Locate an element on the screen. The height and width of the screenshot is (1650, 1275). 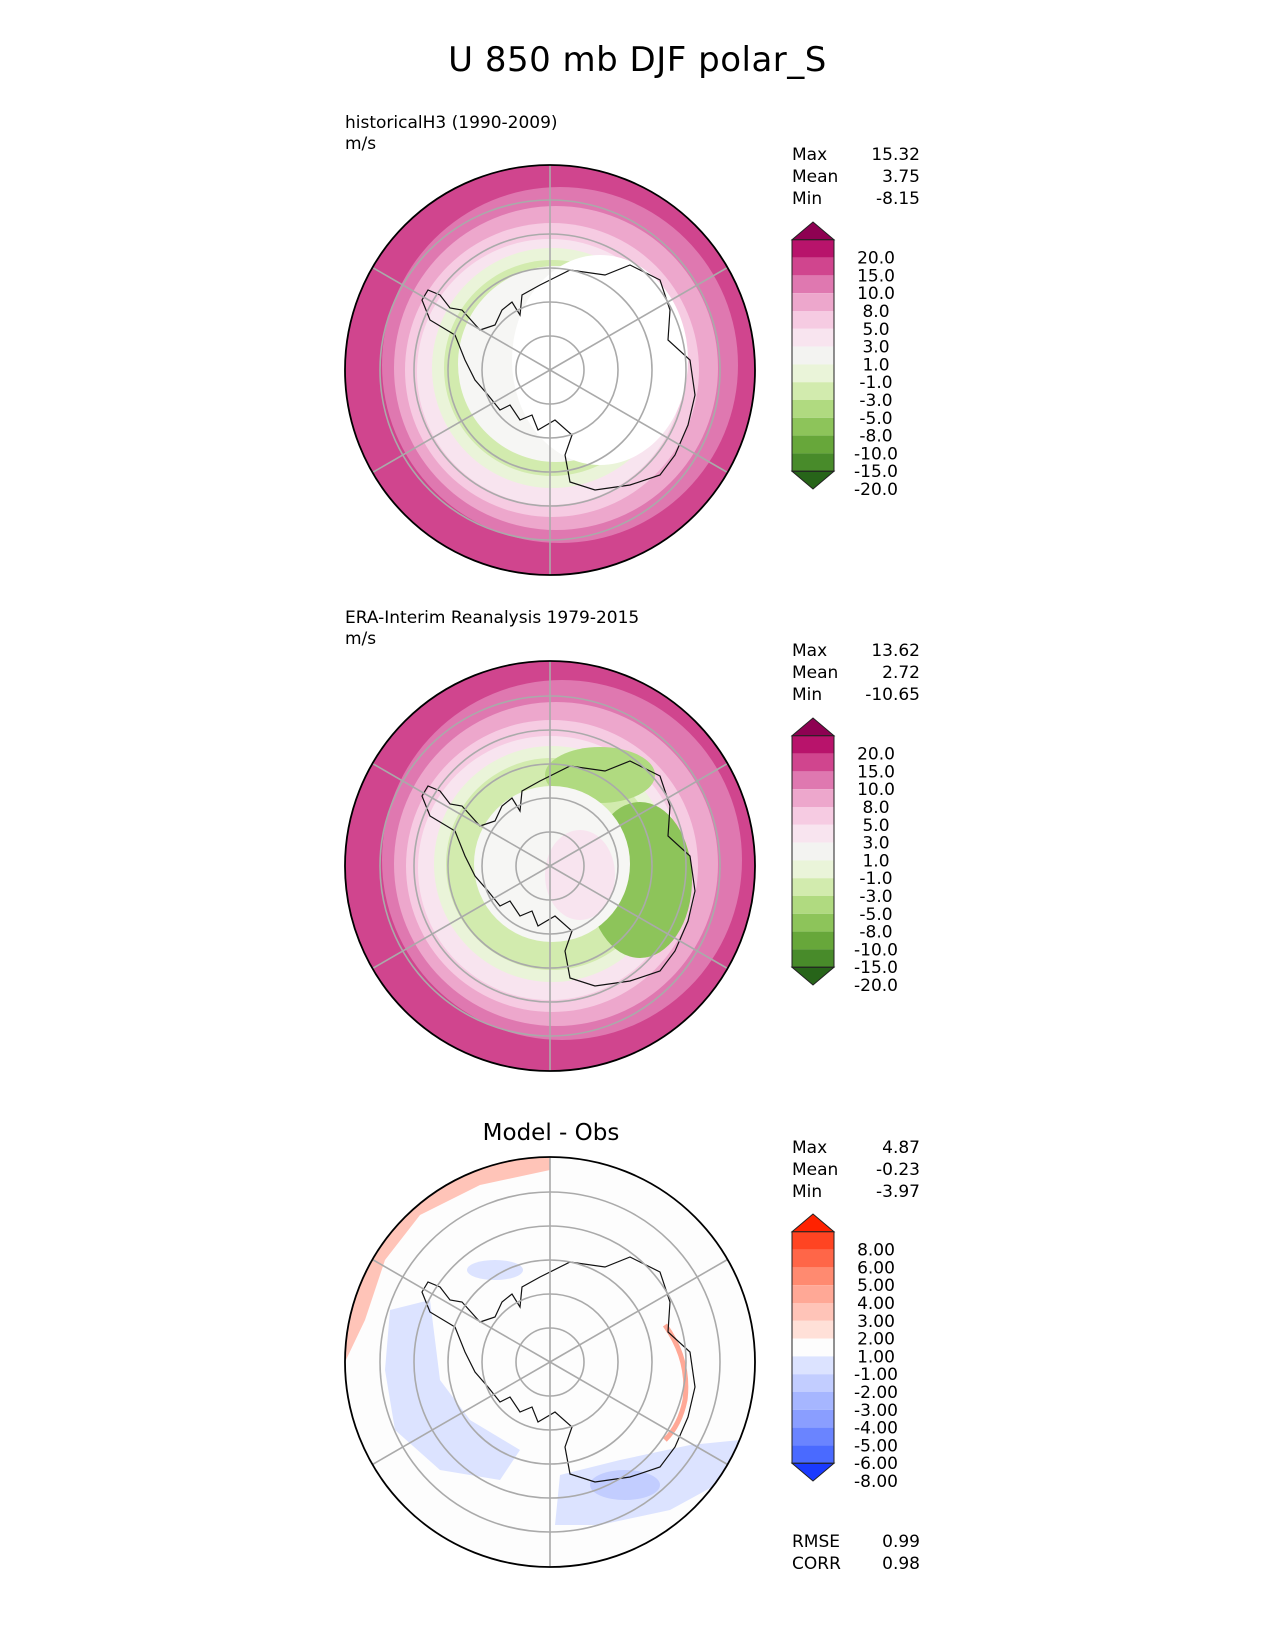
metrics-row: CORR 0.98 is located at coordinates (856, 1564).